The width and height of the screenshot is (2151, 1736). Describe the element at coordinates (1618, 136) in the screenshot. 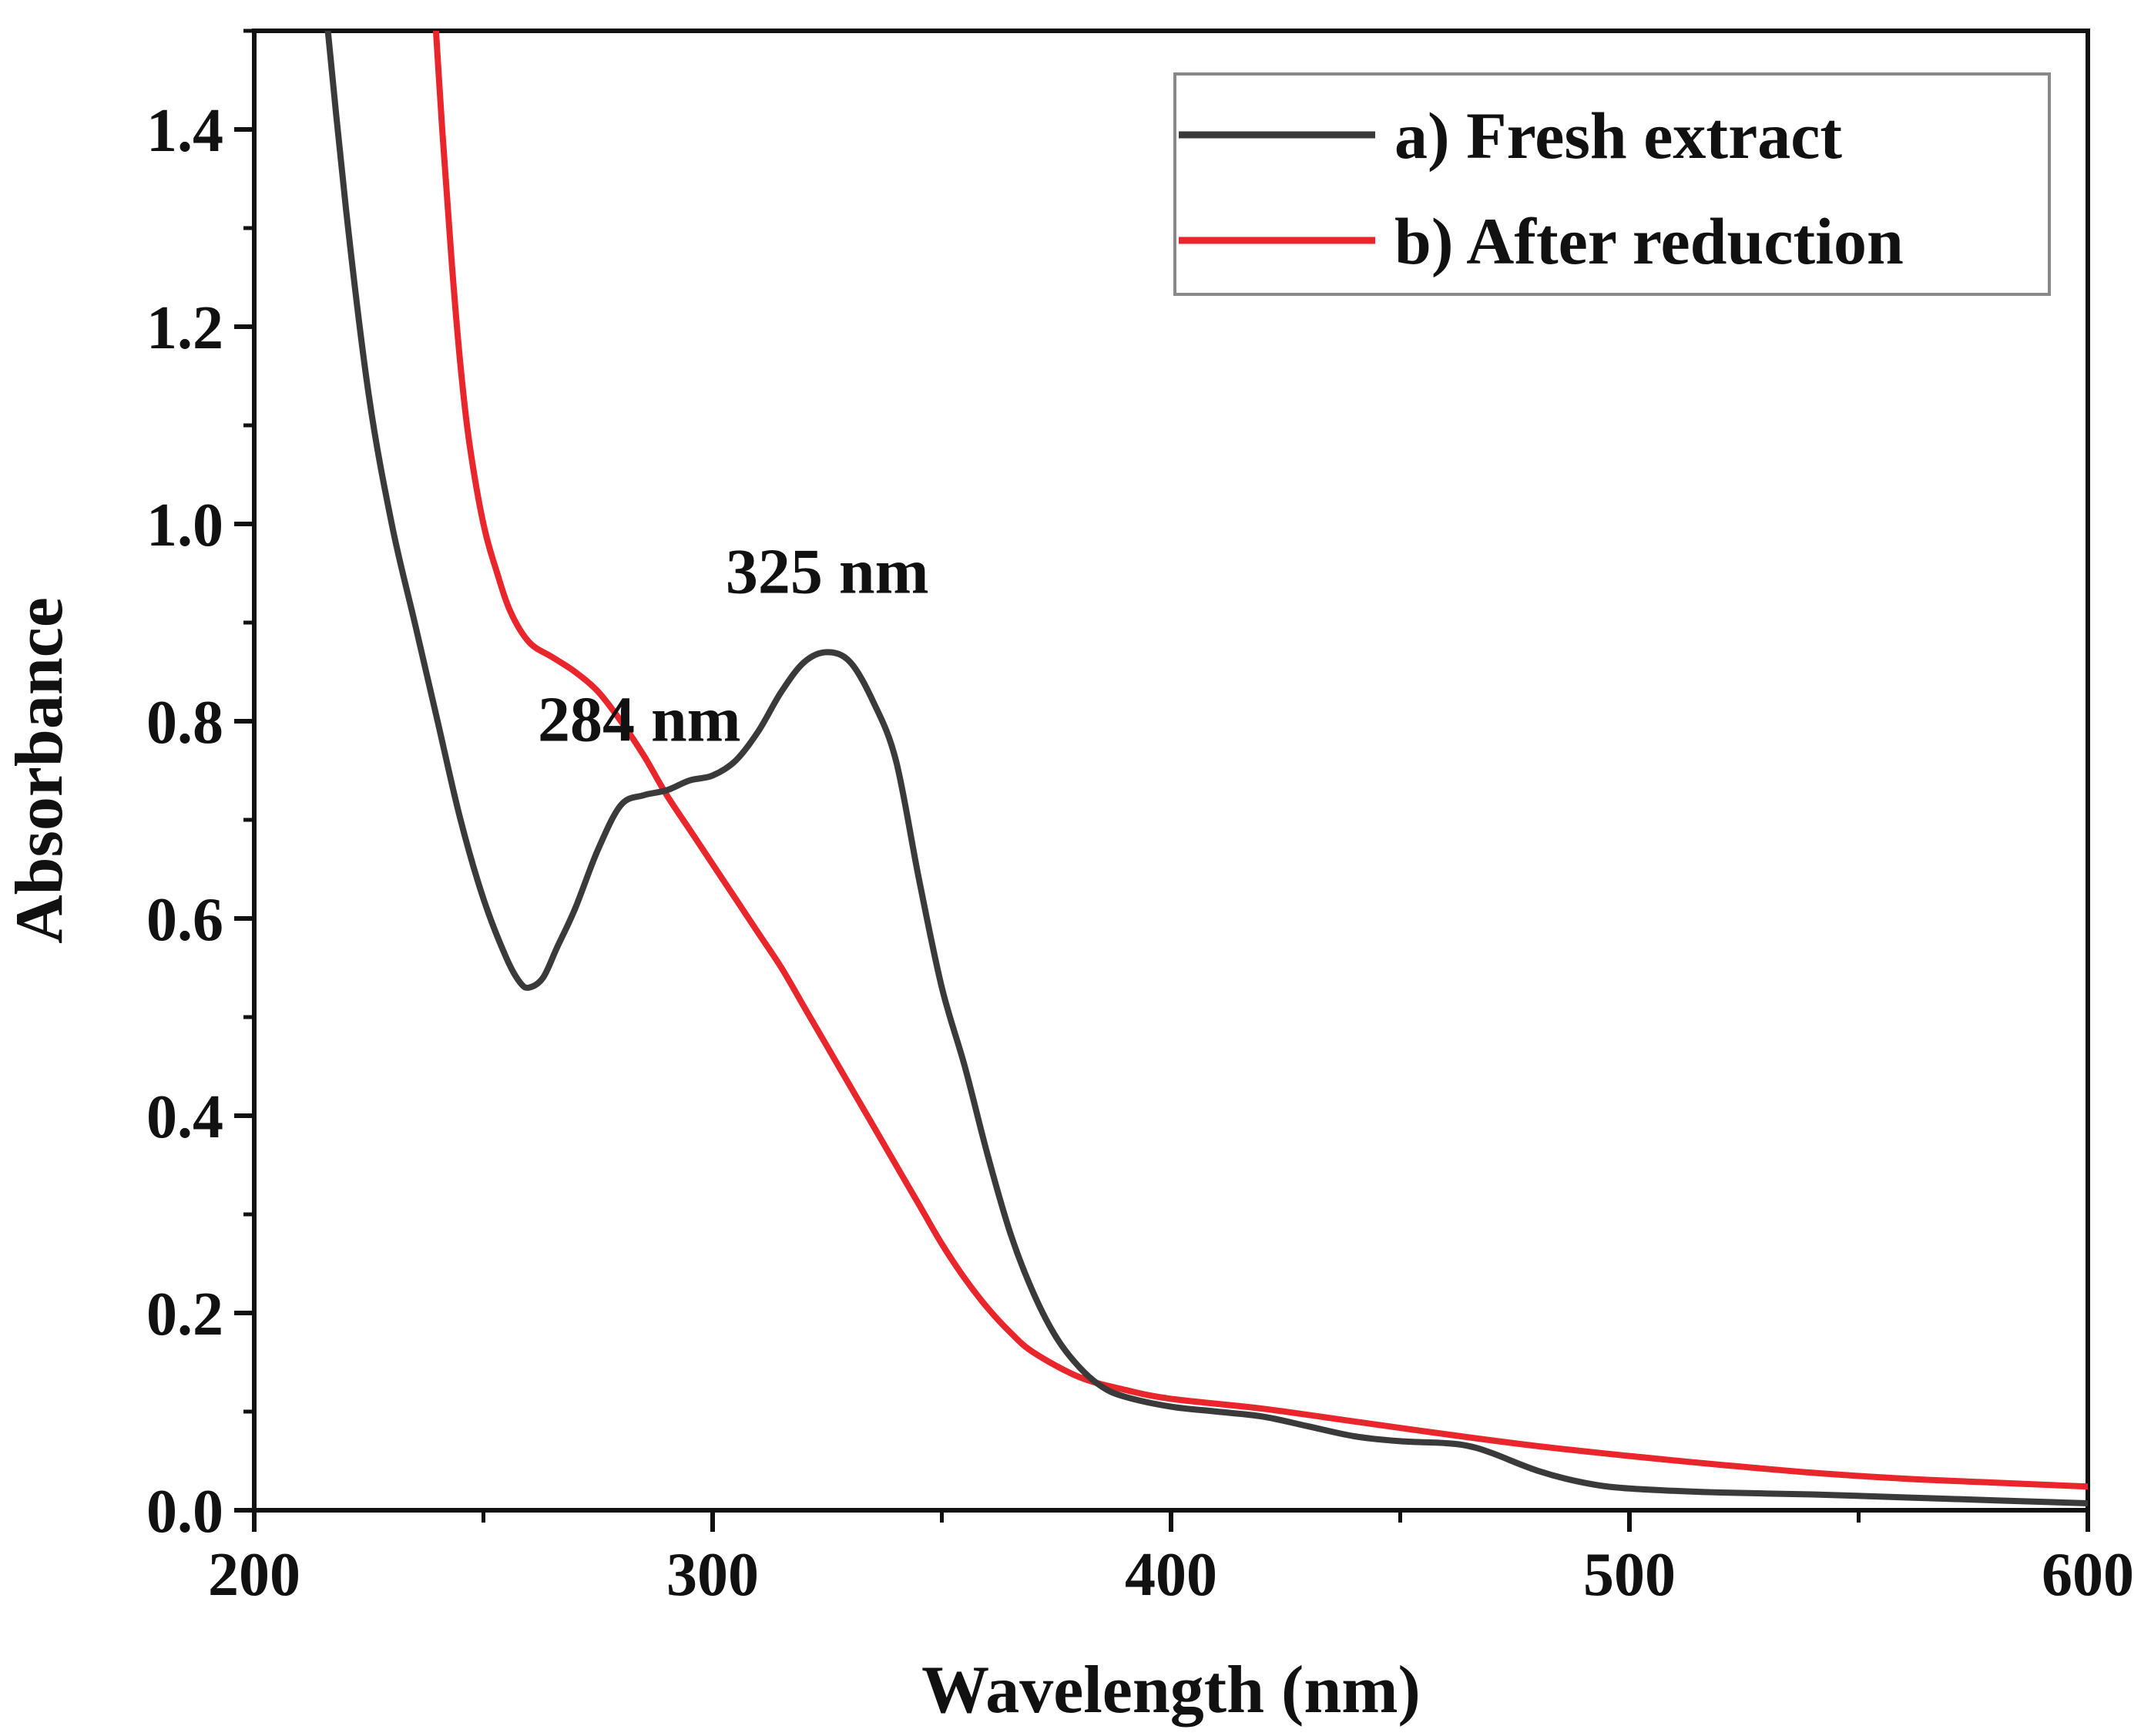

I see `legend-label-fresh-extract: a) Fresh extract` at that location.